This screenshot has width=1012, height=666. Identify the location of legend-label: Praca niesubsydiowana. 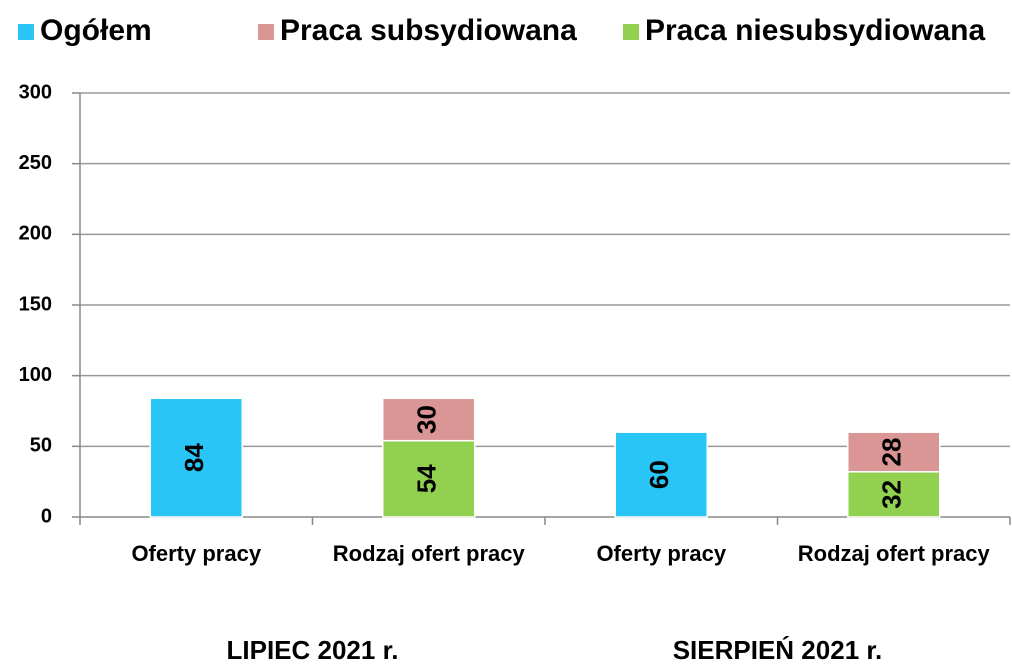
(815, 30).